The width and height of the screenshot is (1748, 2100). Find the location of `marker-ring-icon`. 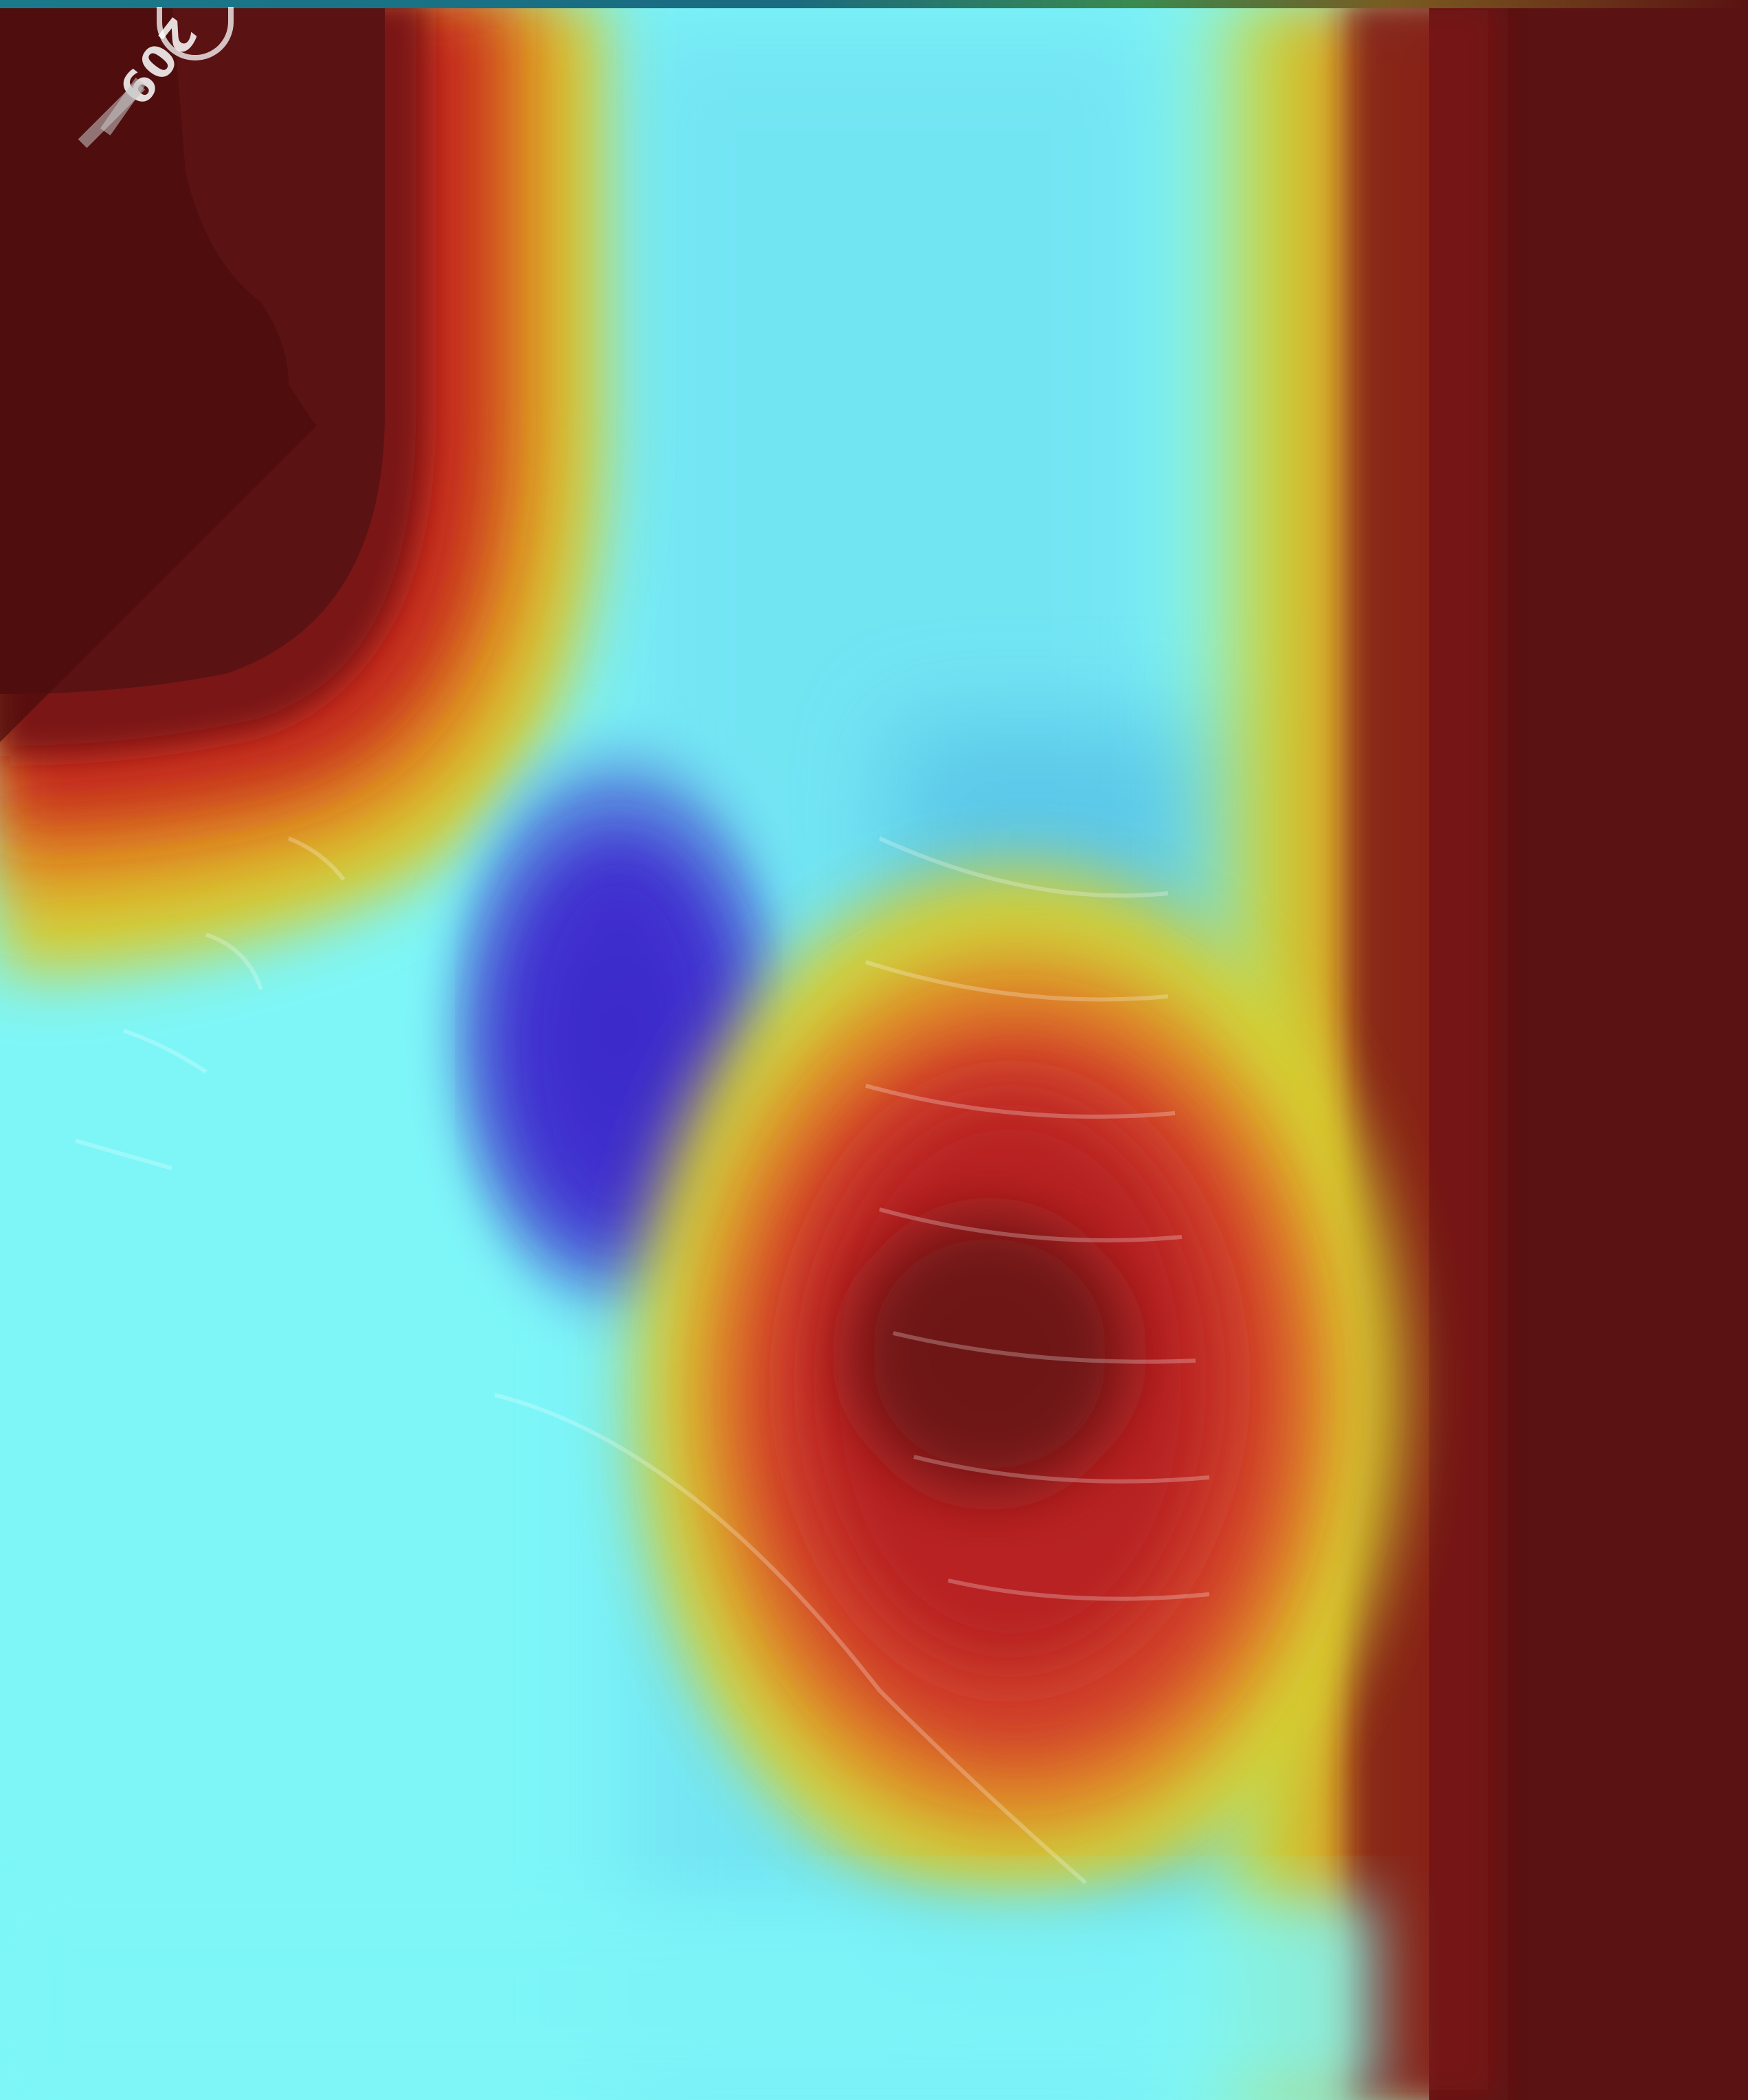

marker-ring-icon is located at coordinates (196, 33).